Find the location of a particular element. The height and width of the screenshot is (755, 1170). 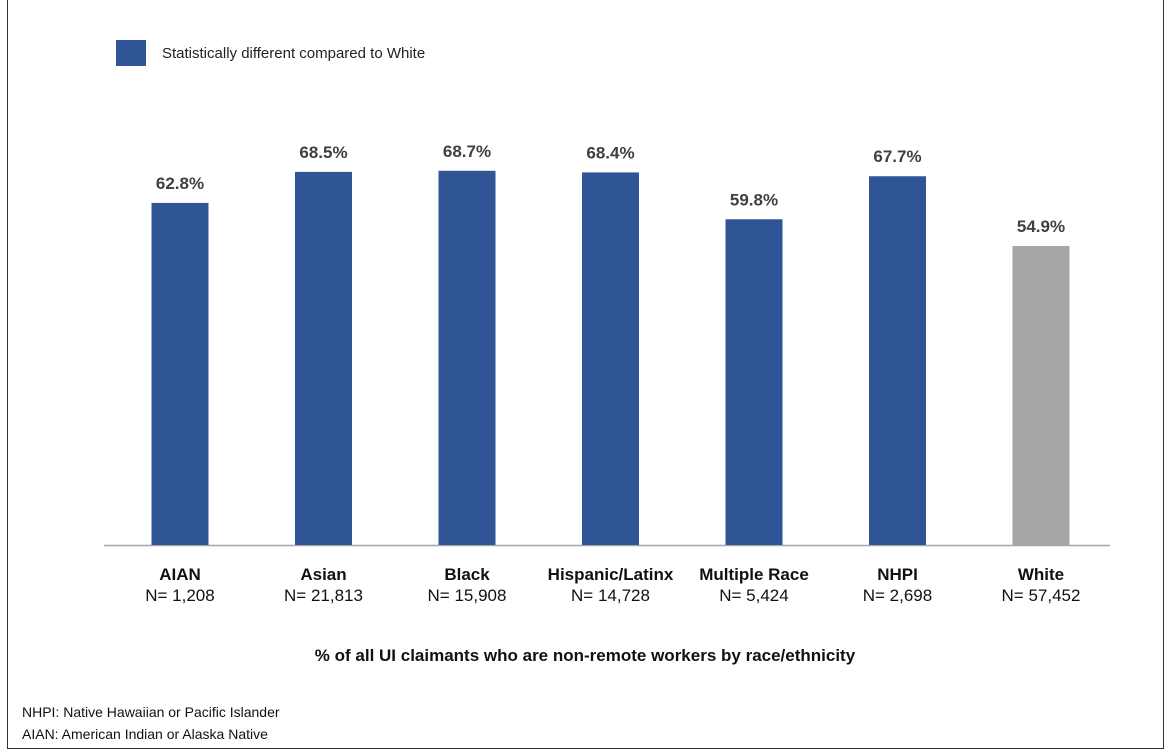

sample-size-label: N= 21,813 is located at coordinates (323, 595).